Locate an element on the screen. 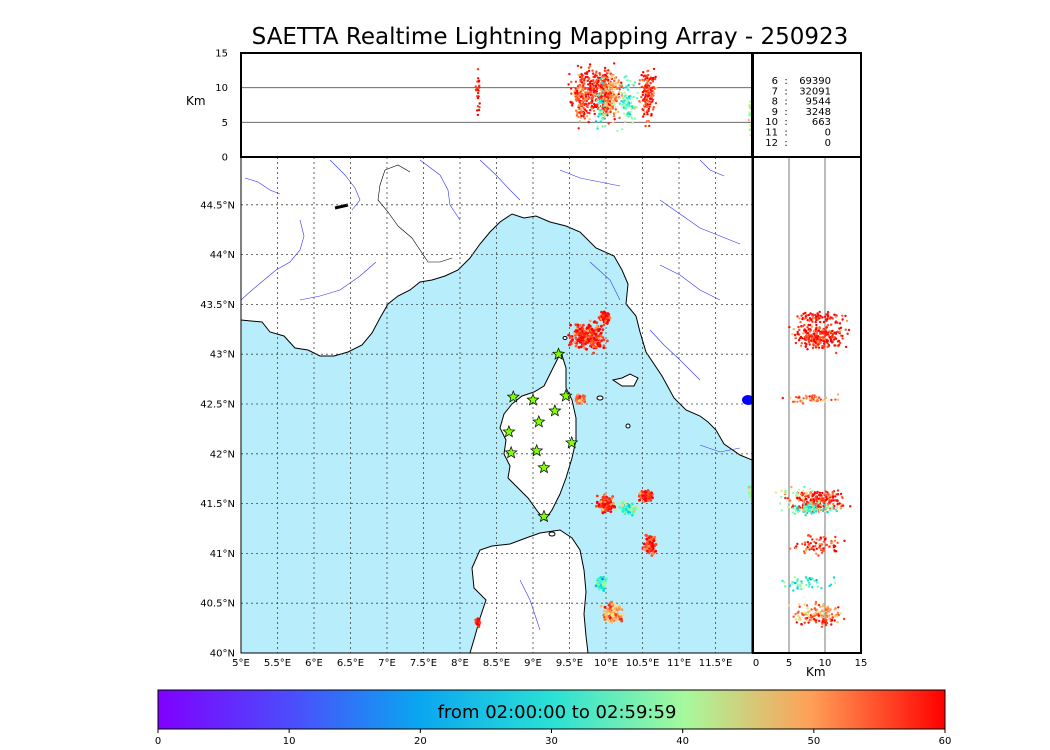 The width and height of the screenshot is (1050, 750). lat-tick-label: 44.5°N is located at coordinates (217, 205).